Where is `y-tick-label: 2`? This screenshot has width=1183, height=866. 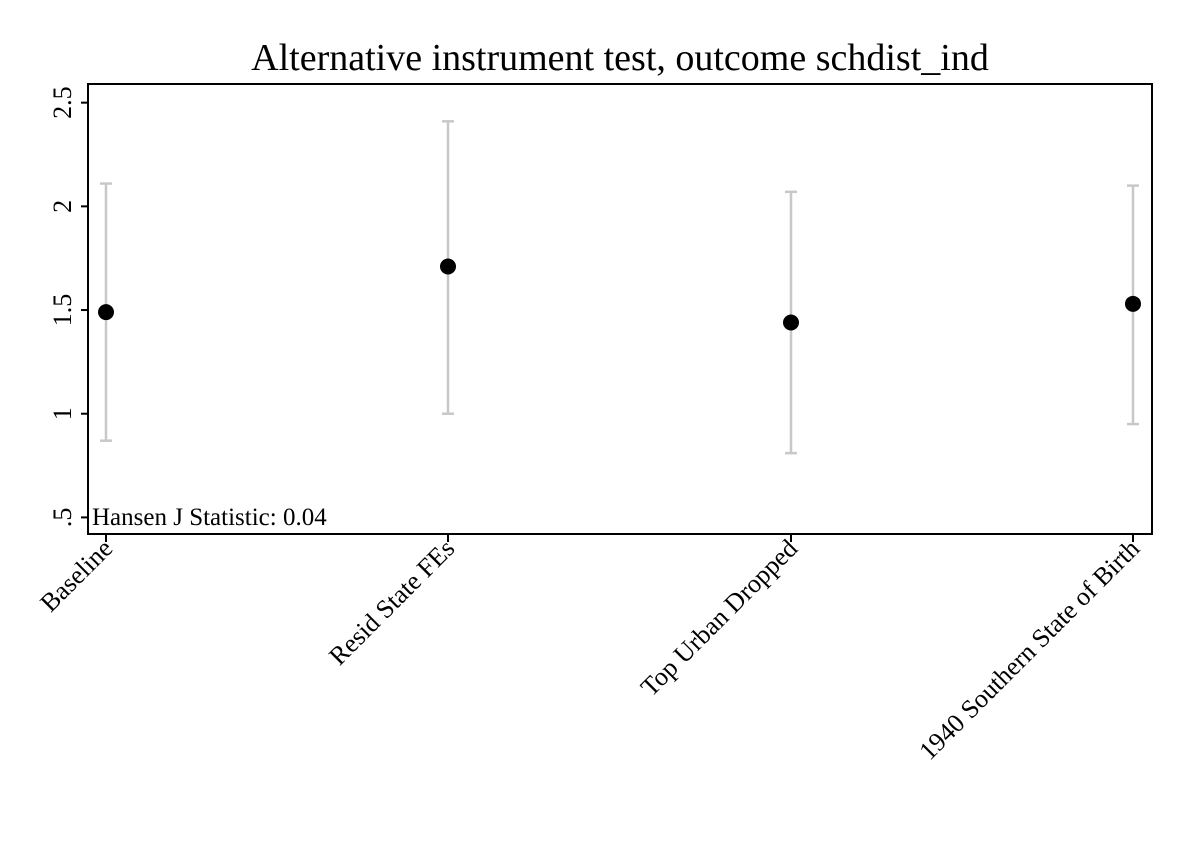 y-tick-label: 2 is located at coordinates (62, 206).